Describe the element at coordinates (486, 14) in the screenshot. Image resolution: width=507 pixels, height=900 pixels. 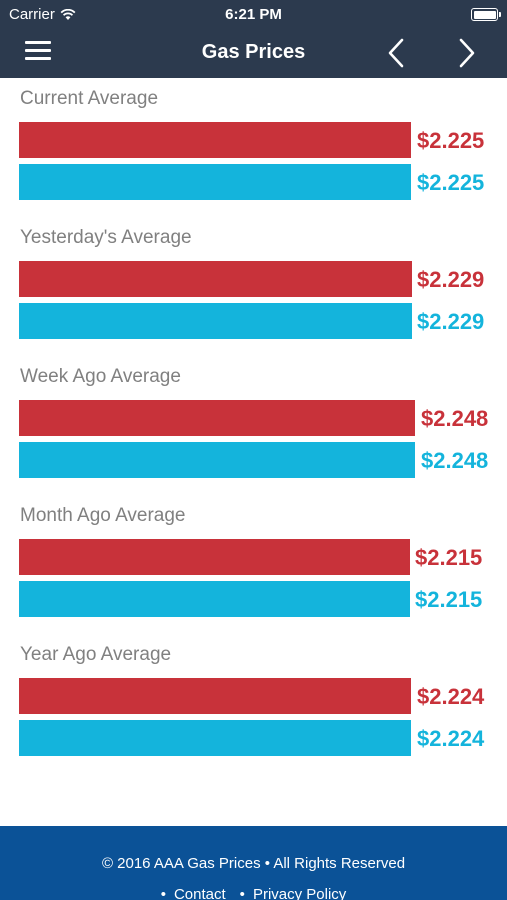
I see `battery-icon` at that location.